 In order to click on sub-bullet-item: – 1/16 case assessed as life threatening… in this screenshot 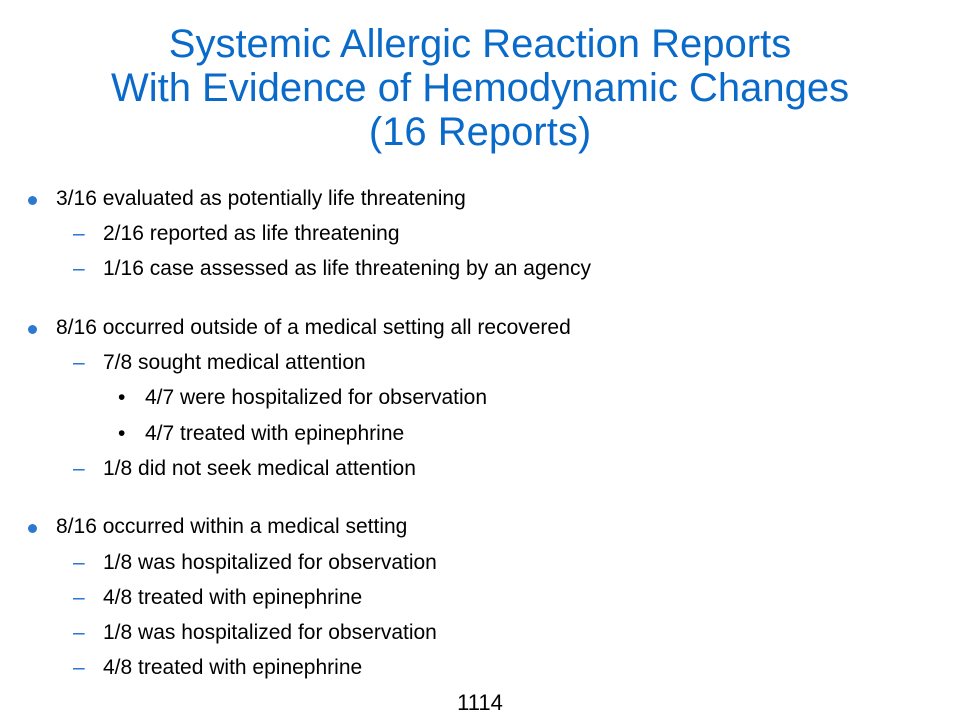, I will do `click(332, 269)`.